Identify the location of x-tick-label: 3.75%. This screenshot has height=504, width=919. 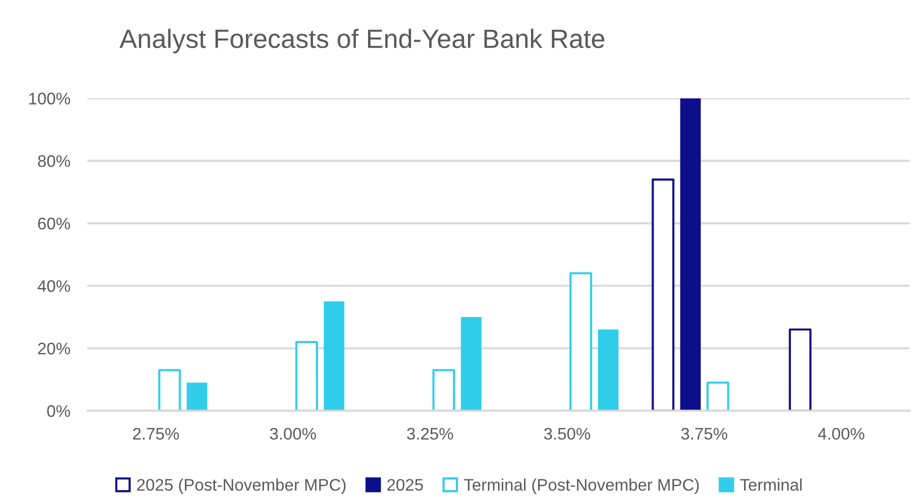
(704, 434).